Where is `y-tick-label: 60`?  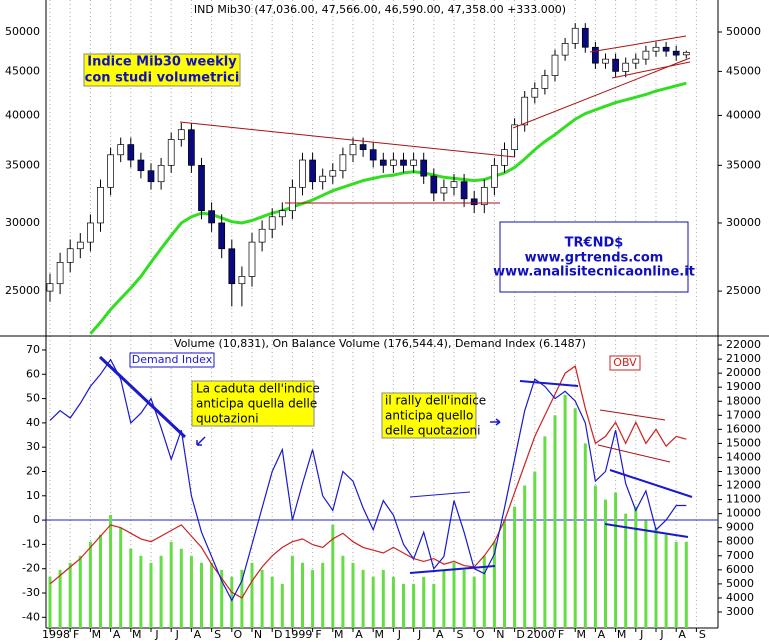 y-tick-label: 60 is located at coordinates (33, 373).